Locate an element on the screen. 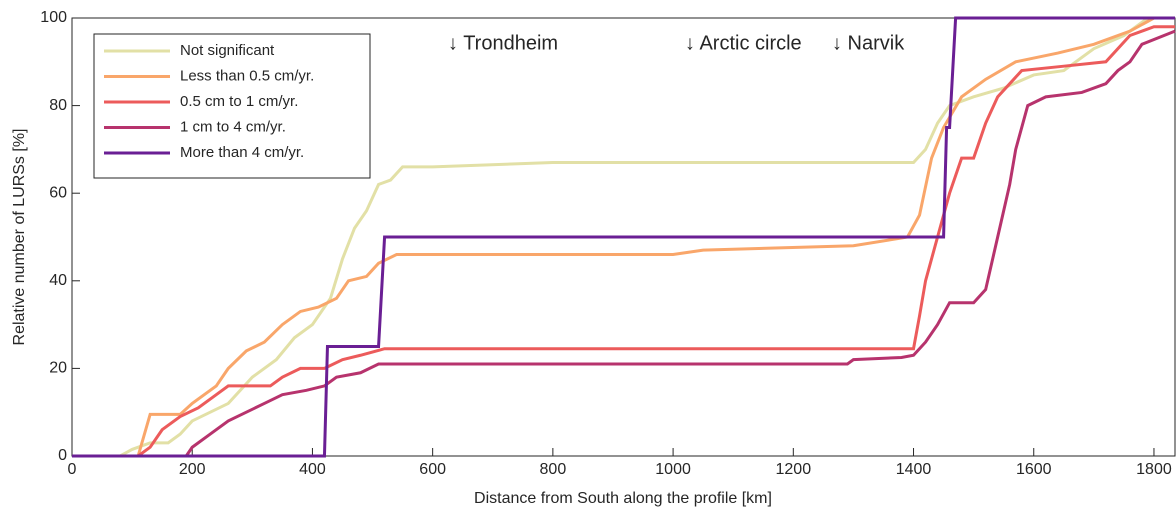 The height and width of the screenshot is (517, 1176). x-tick-label: 600 is located at coordinates (432, 469).